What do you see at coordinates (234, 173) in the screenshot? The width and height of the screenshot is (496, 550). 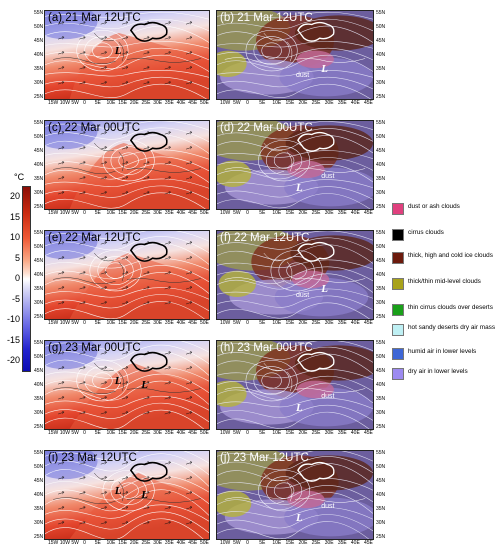 I see `cloud-feature` at bounding box center [234, 173].